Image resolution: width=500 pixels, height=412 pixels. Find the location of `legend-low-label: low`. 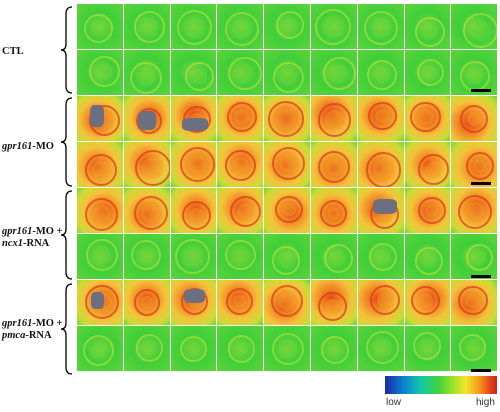

legend-low-label: low is located at coordinates (394, 402).